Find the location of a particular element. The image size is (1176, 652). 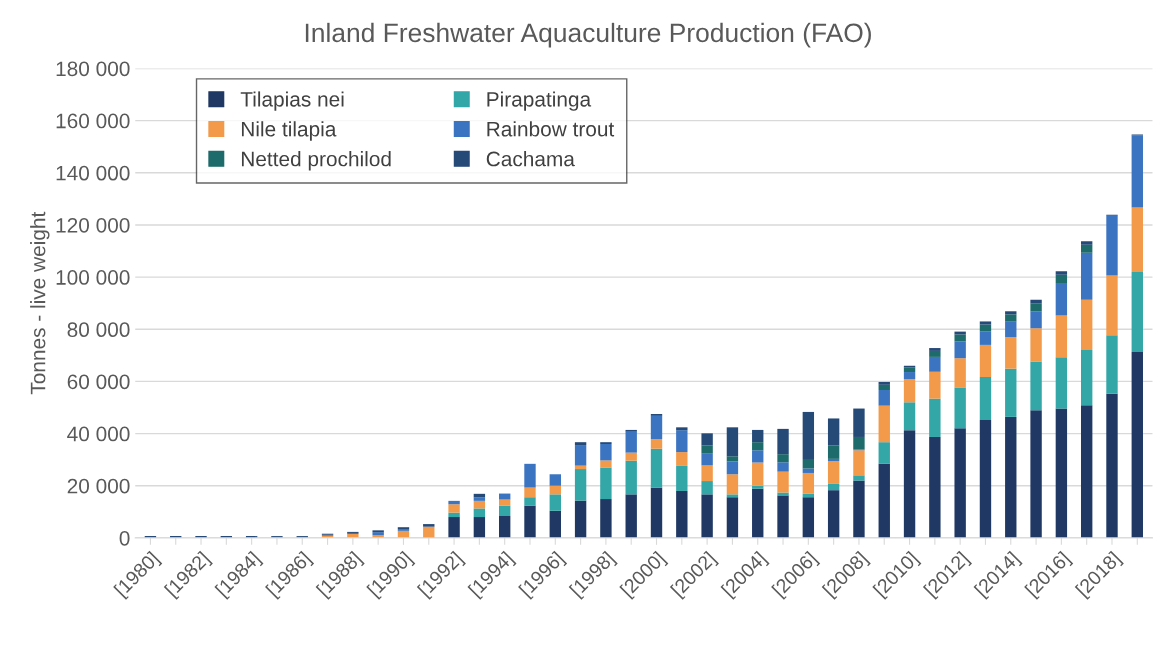

chart-title: Inland Freshwater Aquaculture Production (FAO) is located at coordinates (588, 35).